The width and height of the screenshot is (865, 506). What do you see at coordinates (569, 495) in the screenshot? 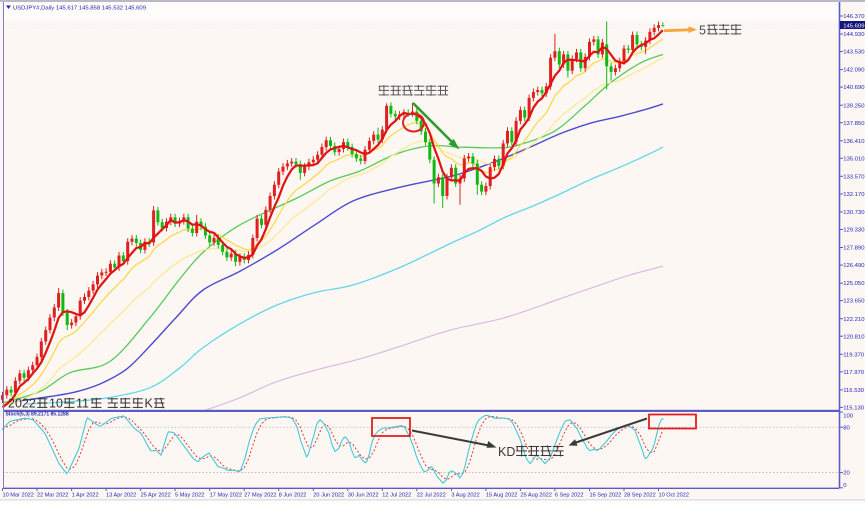
I see `svg-text: 6 Sep 2022` at bounding box center [569, 495].